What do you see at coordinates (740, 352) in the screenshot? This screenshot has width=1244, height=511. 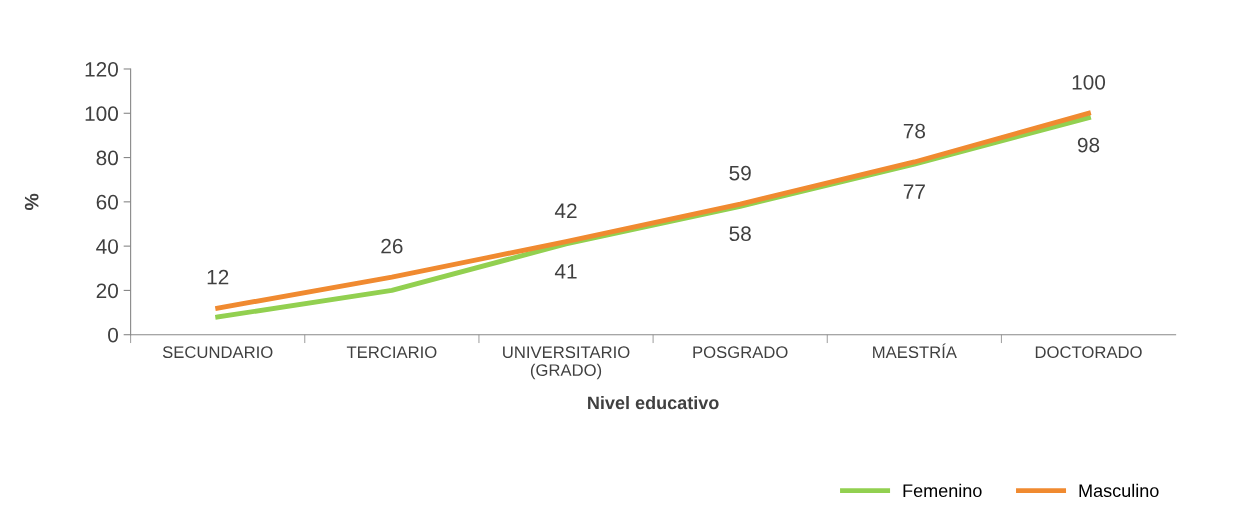 I see `x-tick-label: POSGRADO` at bounding box center [740, 352].